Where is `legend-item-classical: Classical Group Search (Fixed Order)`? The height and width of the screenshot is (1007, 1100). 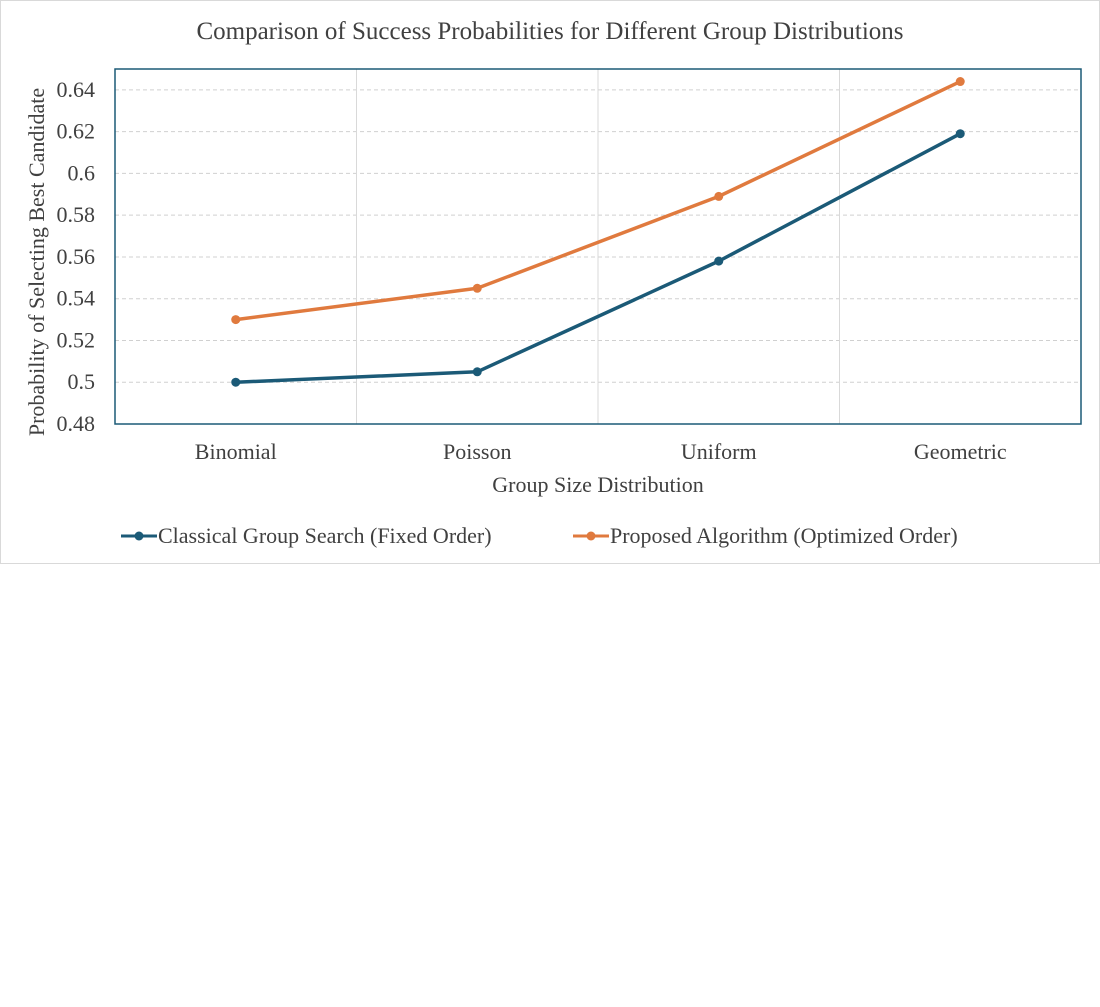 legend-item-classical: Classical Group Search (Fixed Order) is located at coordinates (306, 535).